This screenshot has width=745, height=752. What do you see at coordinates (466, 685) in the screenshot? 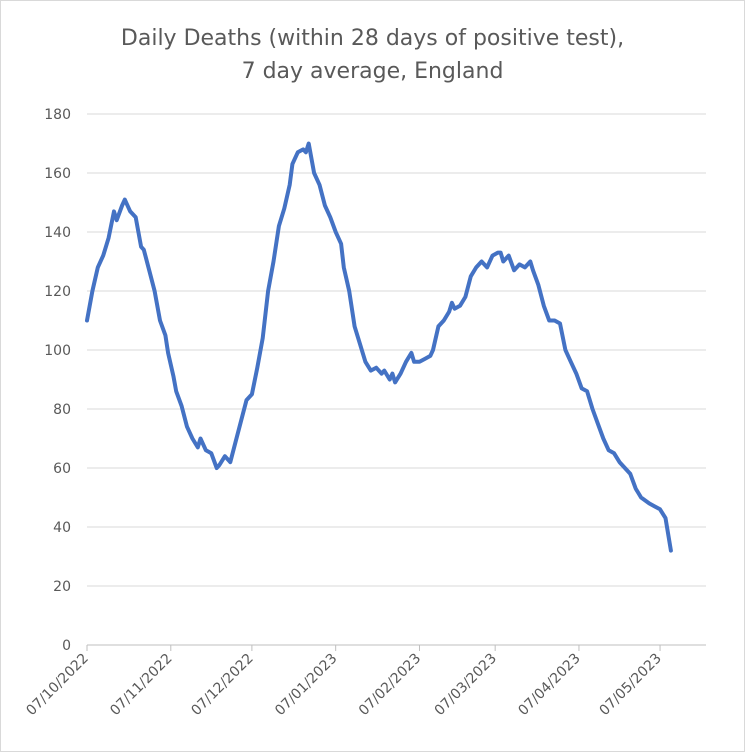
I see `x-tick-label-5: 07/03/2023` at bounding box center [466, 685].